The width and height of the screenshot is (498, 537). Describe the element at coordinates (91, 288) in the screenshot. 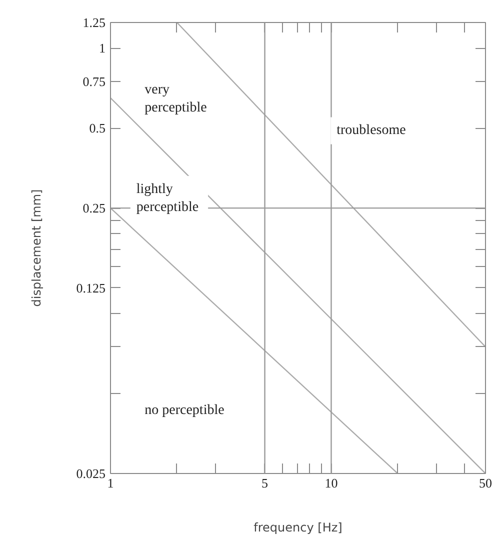

I see `y-tick-label: 0.125` at that location.